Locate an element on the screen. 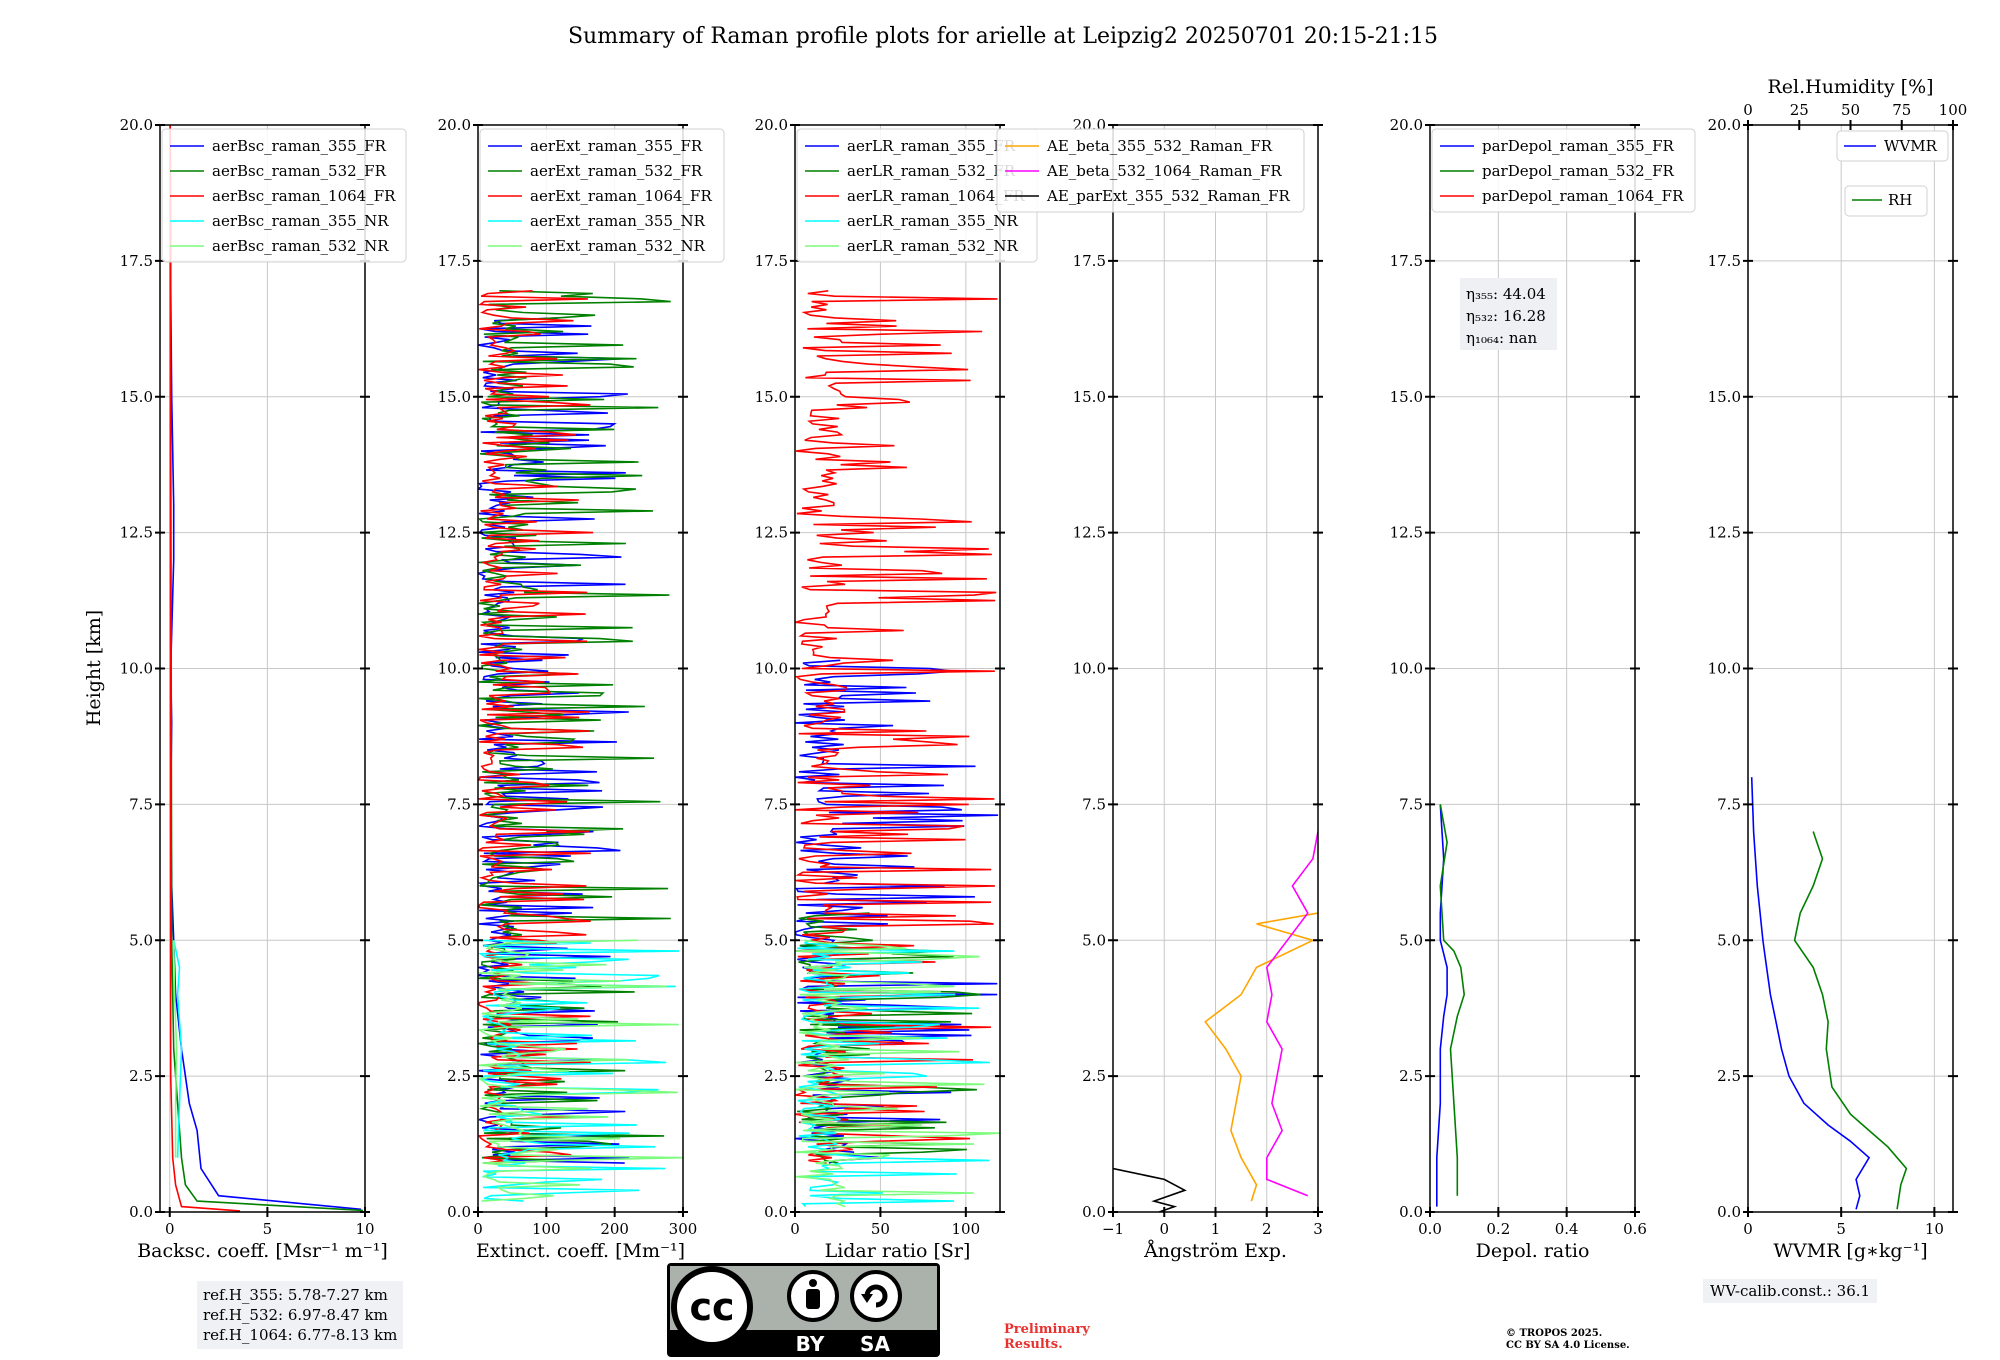 The width and height of the screenshot is (2000, 1360). eta-value: η₅₃₂: 16.28 is located at coordinates (1506, 316).